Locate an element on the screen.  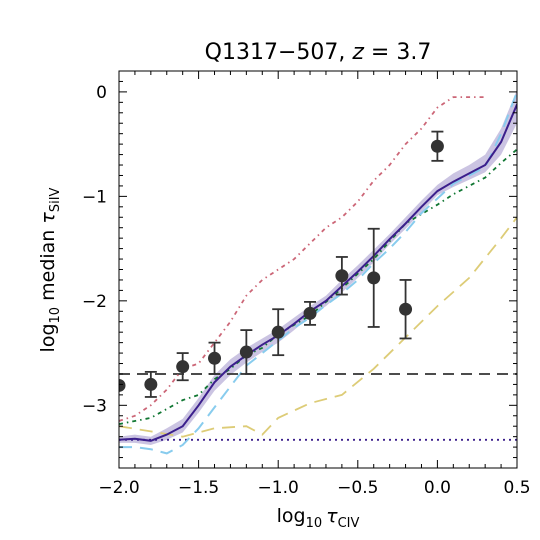
x-axis-label: log10 τCIV is located at coordinates (318, 518).